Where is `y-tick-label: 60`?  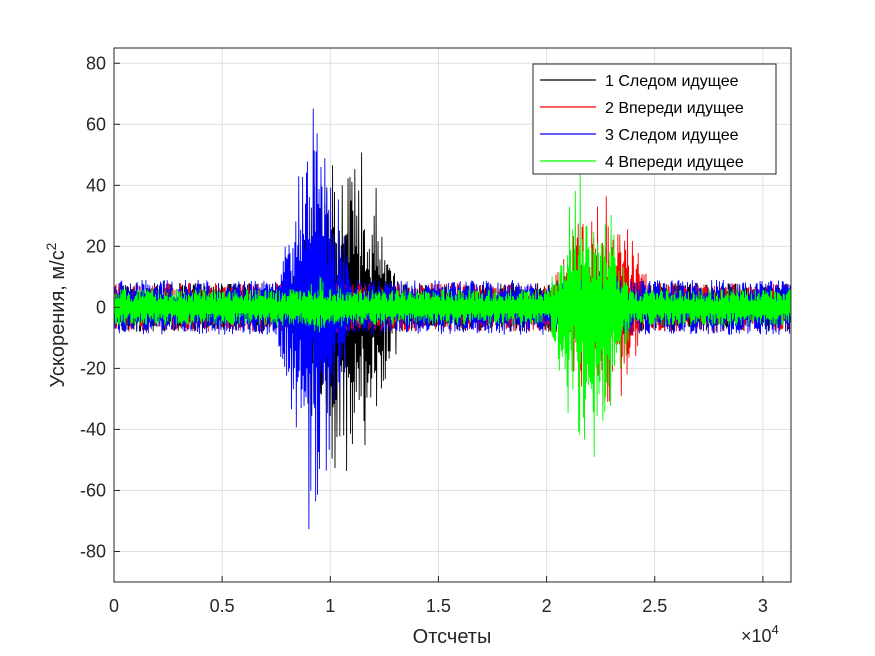
y-tick-label: 60 is located at coordinates (96, 124).